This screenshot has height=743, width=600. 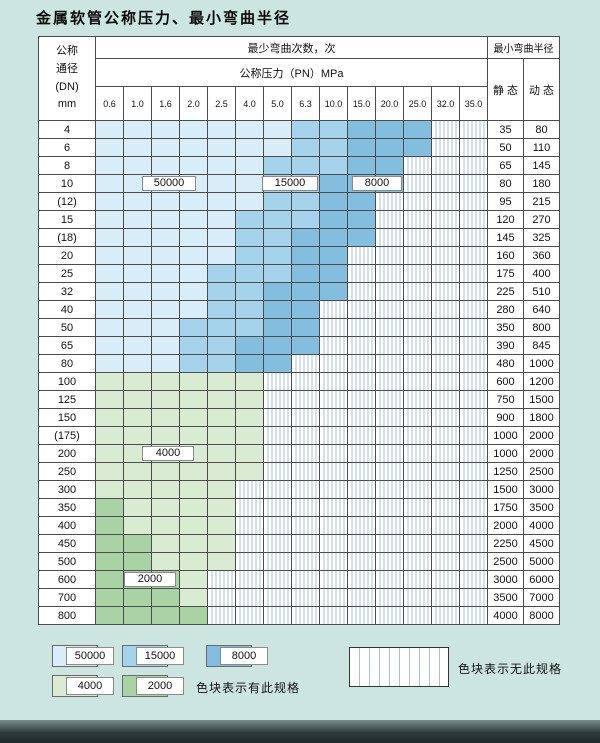 I want to click on dn-cell: 800, so click(x=67, y=615).